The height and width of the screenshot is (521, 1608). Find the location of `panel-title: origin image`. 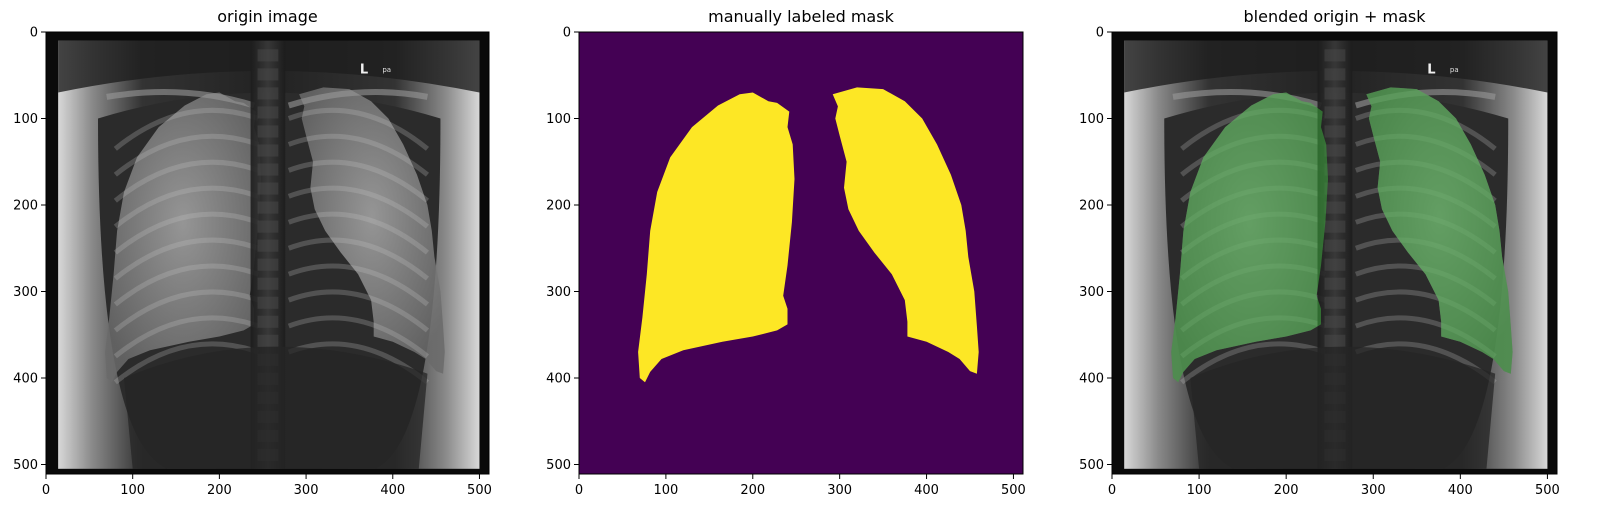

panel-title: origin image is located at coordinates (267, 16).